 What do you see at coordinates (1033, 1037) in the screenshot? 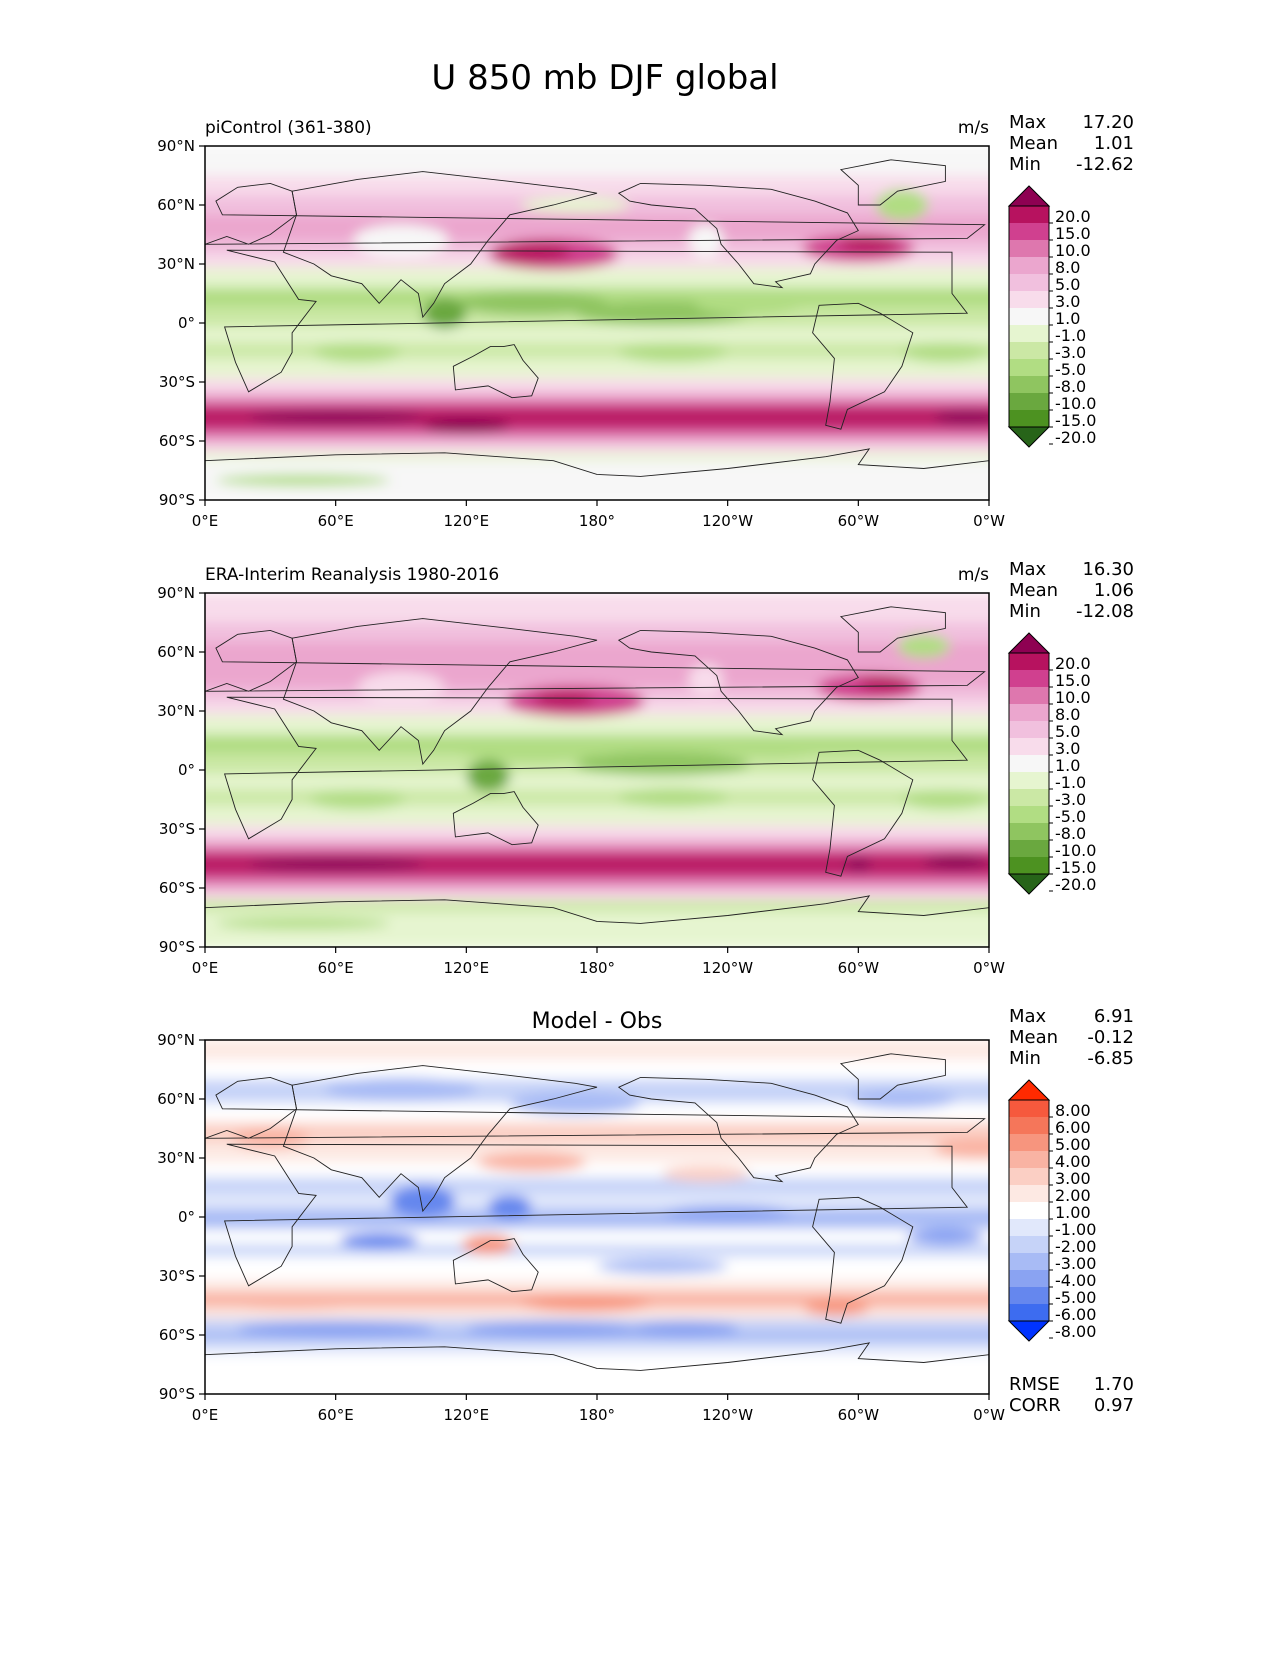
I see `stat-label: Mean` at bounding box center [1033, 1037].